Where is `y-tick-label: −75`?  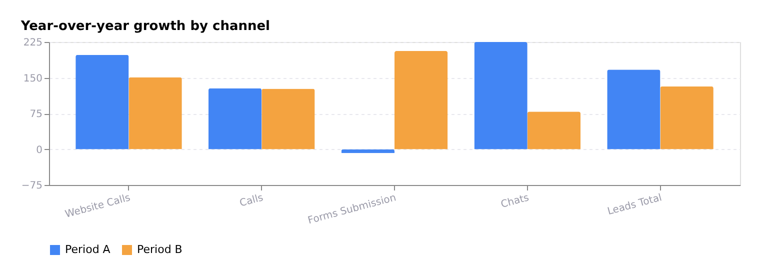 y-tick-label: −75 is located at coordinates (31, 186).